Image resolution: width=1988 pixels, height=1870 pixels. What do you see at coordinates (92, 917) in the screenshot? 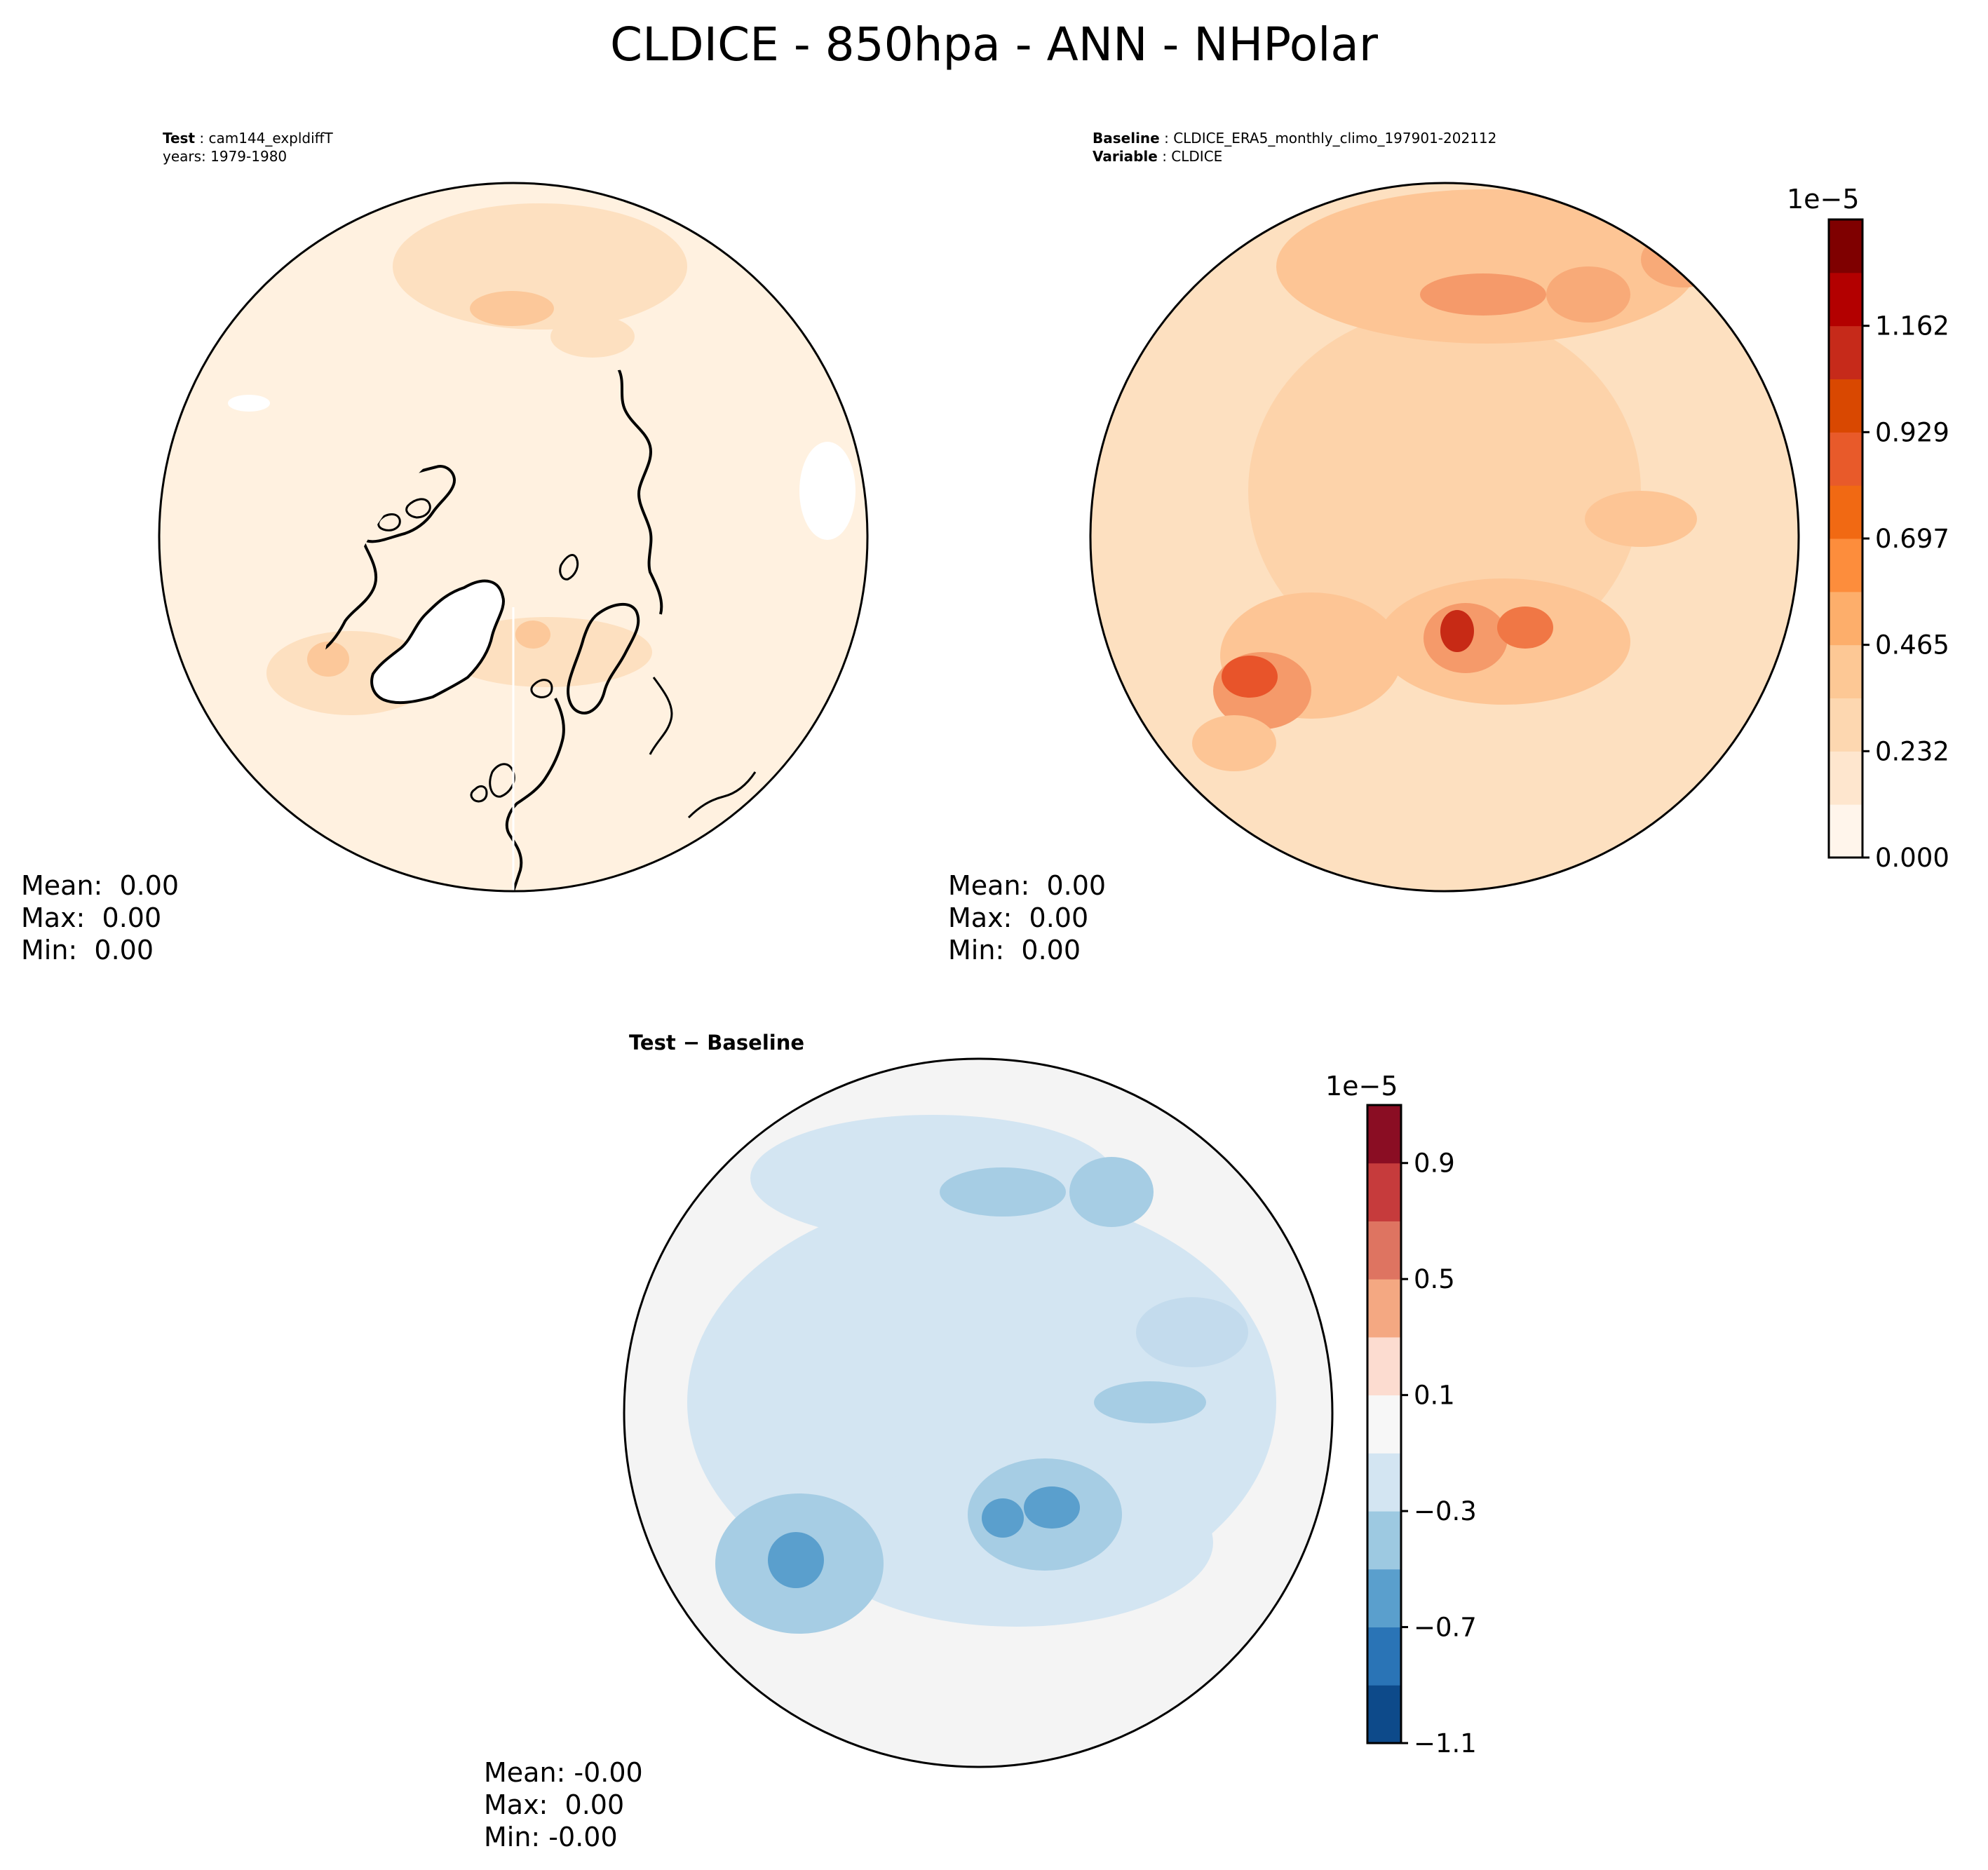
I see `test-max: Max: 0.00` at bounding box center [92, 917].